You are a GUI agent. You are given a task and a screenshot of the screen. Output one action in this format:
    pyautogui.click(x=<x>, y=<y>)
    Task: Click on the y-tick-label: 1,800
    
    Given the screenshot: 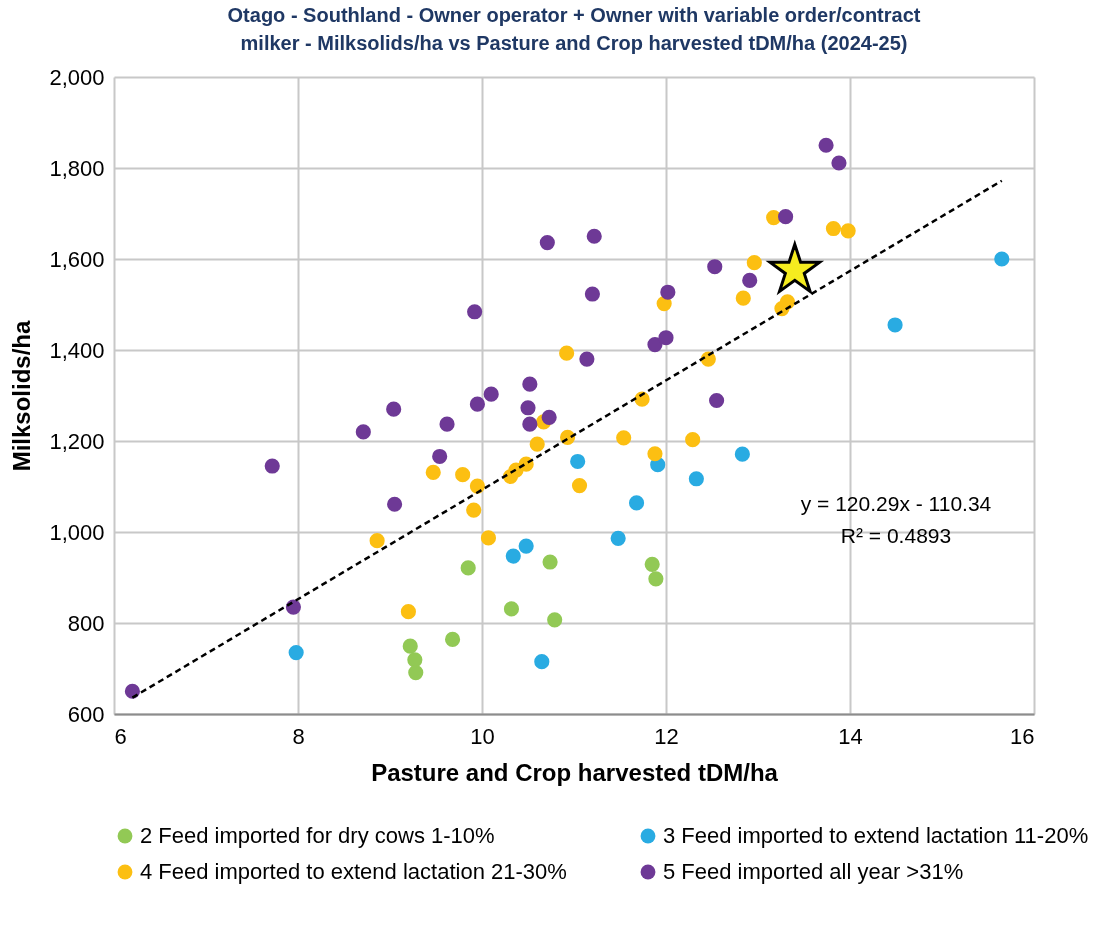 What is the action you would take?
    pyautogui.click(x=77, y=168)
    